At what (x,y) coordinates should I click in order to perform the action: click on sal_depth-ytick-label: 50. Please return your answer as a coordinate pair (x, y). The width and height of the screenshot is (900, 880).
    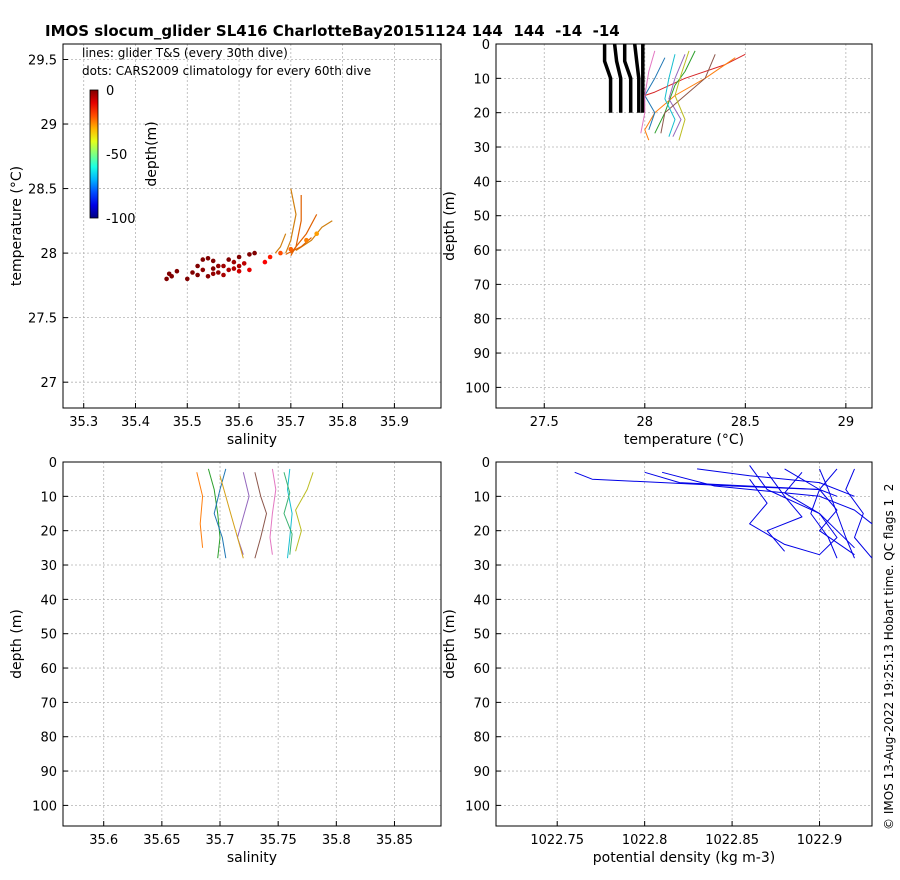
    Looking at the image, I should click on (48, 635).